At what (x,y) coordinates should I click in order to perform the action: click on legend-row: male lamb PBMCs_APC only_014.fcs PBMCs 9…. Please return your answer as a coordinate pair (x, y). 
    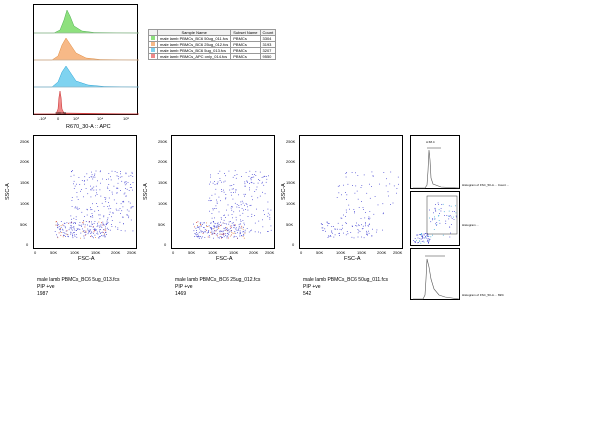
    Looking at the image, I should click on (212, 56).